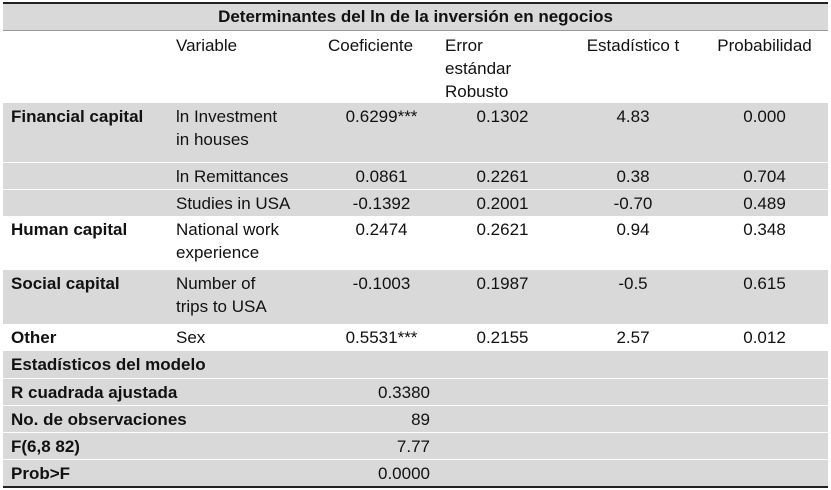  I want to click on stat-value: 89, so click(381, 418).